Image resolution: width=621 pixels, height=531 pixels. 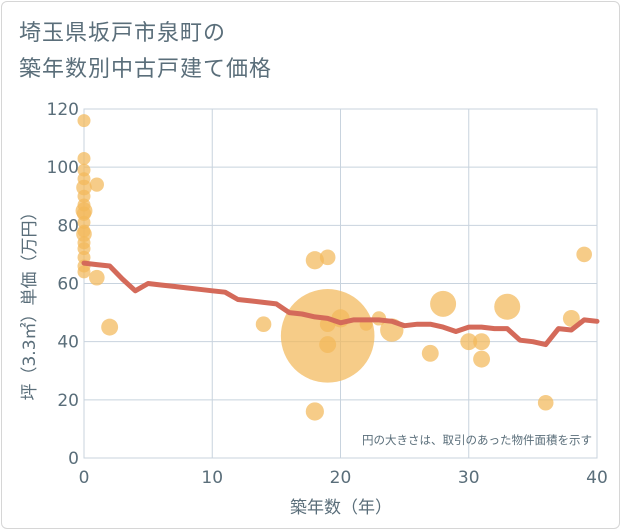 I want to click on y-tick-label: 100, so click(x=63, y=168).